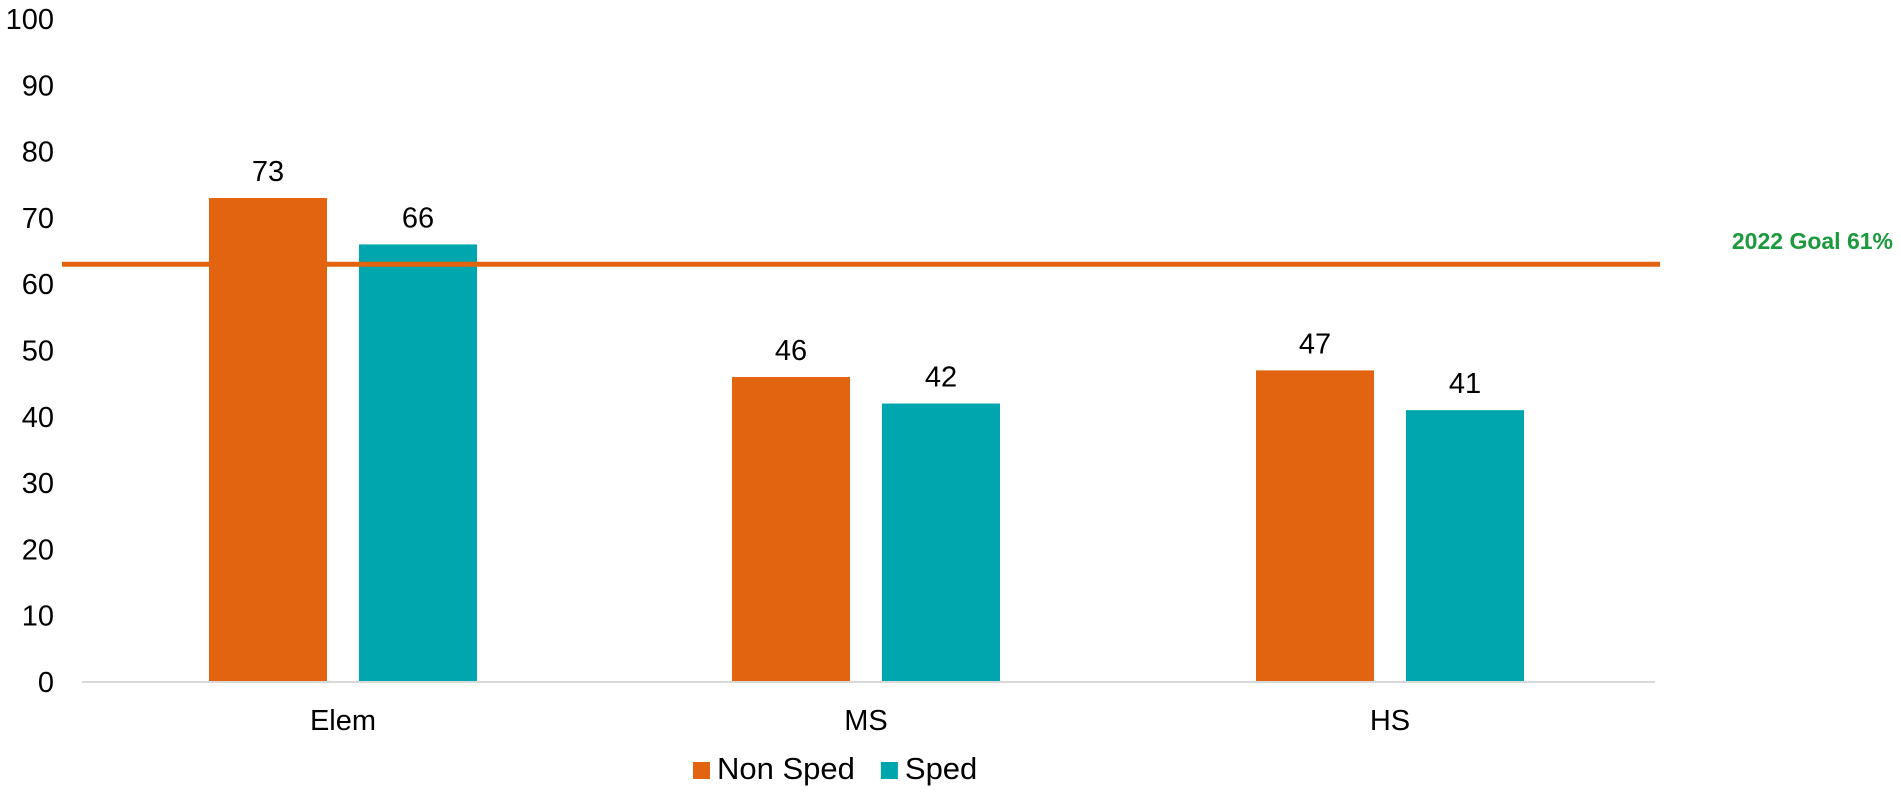 Image resolution: width=1901 pixels, height=795 pixels. Describe the element at coordinates (30, 20) in the screenshot. I see `y-tick-label: 100` at that location.